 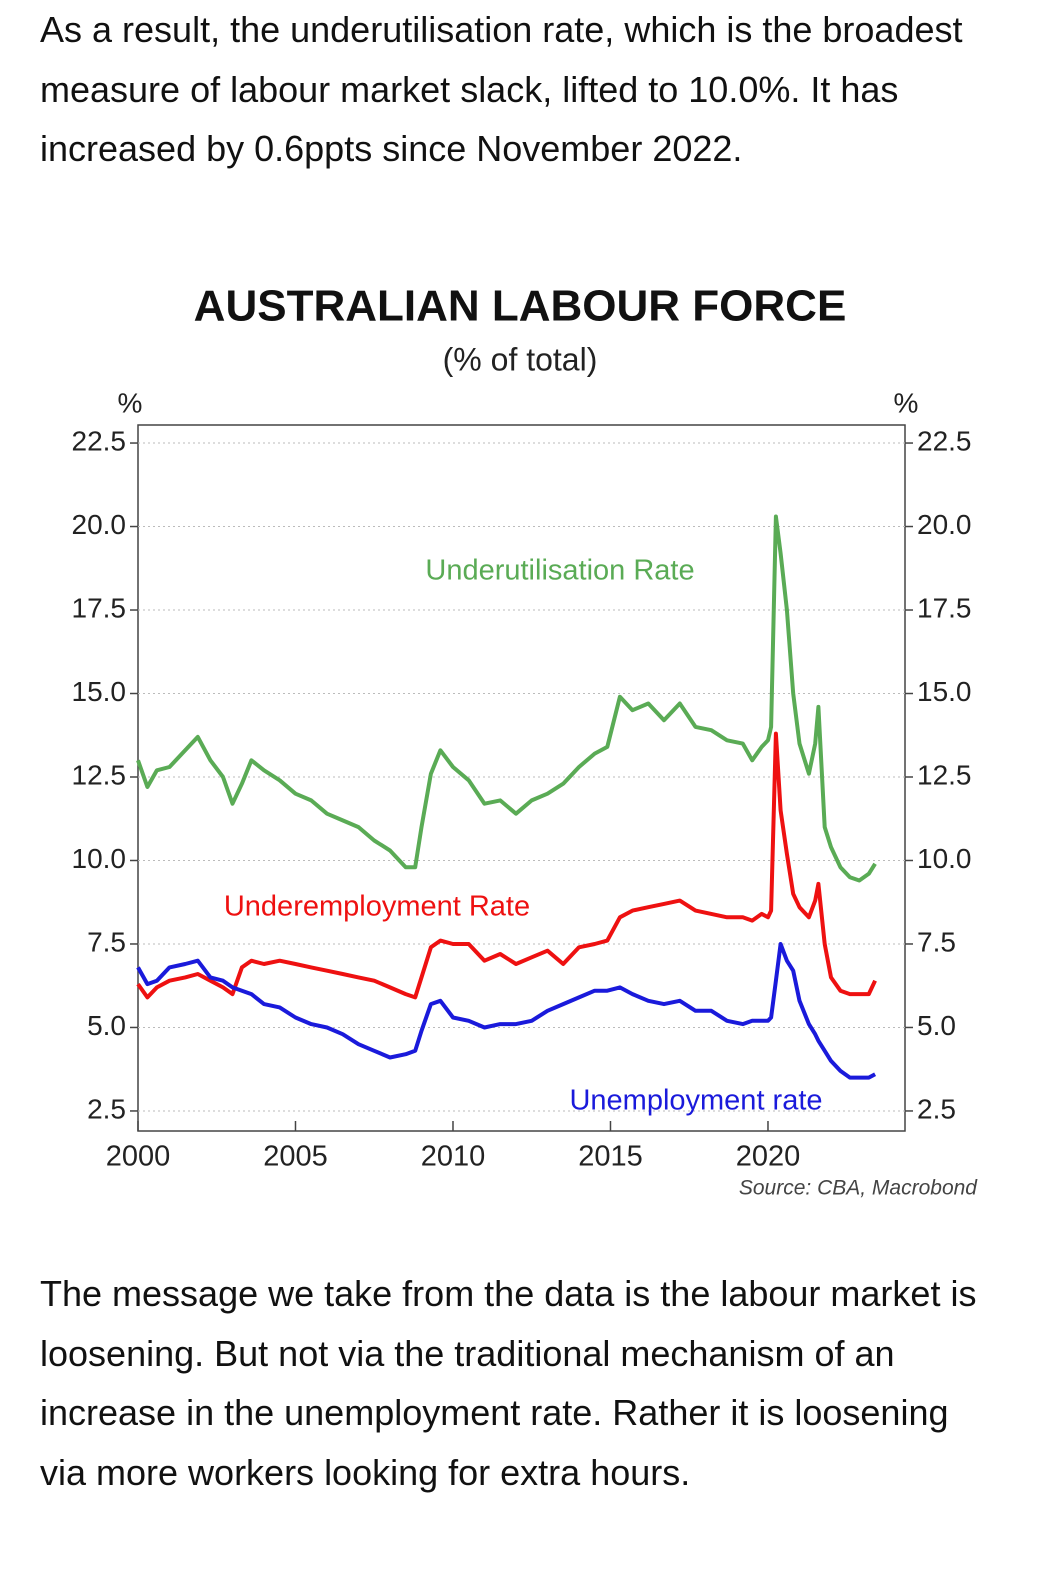 What do you see at coordinates (520, 306) in the screenshot?
I see `chart-title: AUSTRALIAN LABOUR FORCE` at bounding box center [520, 306].